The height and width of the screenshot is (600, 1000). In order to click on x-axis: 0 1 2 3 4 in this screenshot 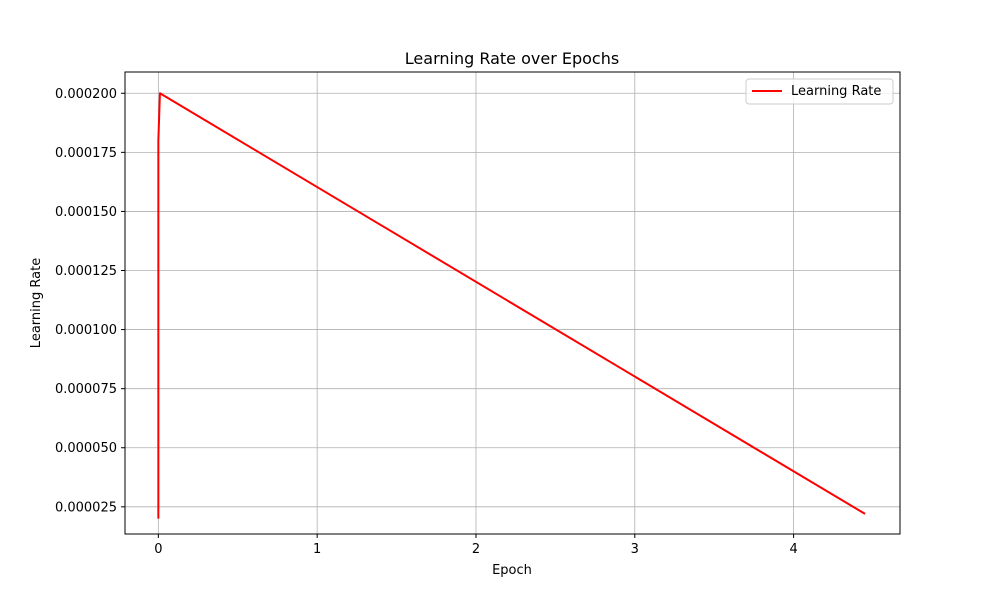, I will do `click(476, 545)`.